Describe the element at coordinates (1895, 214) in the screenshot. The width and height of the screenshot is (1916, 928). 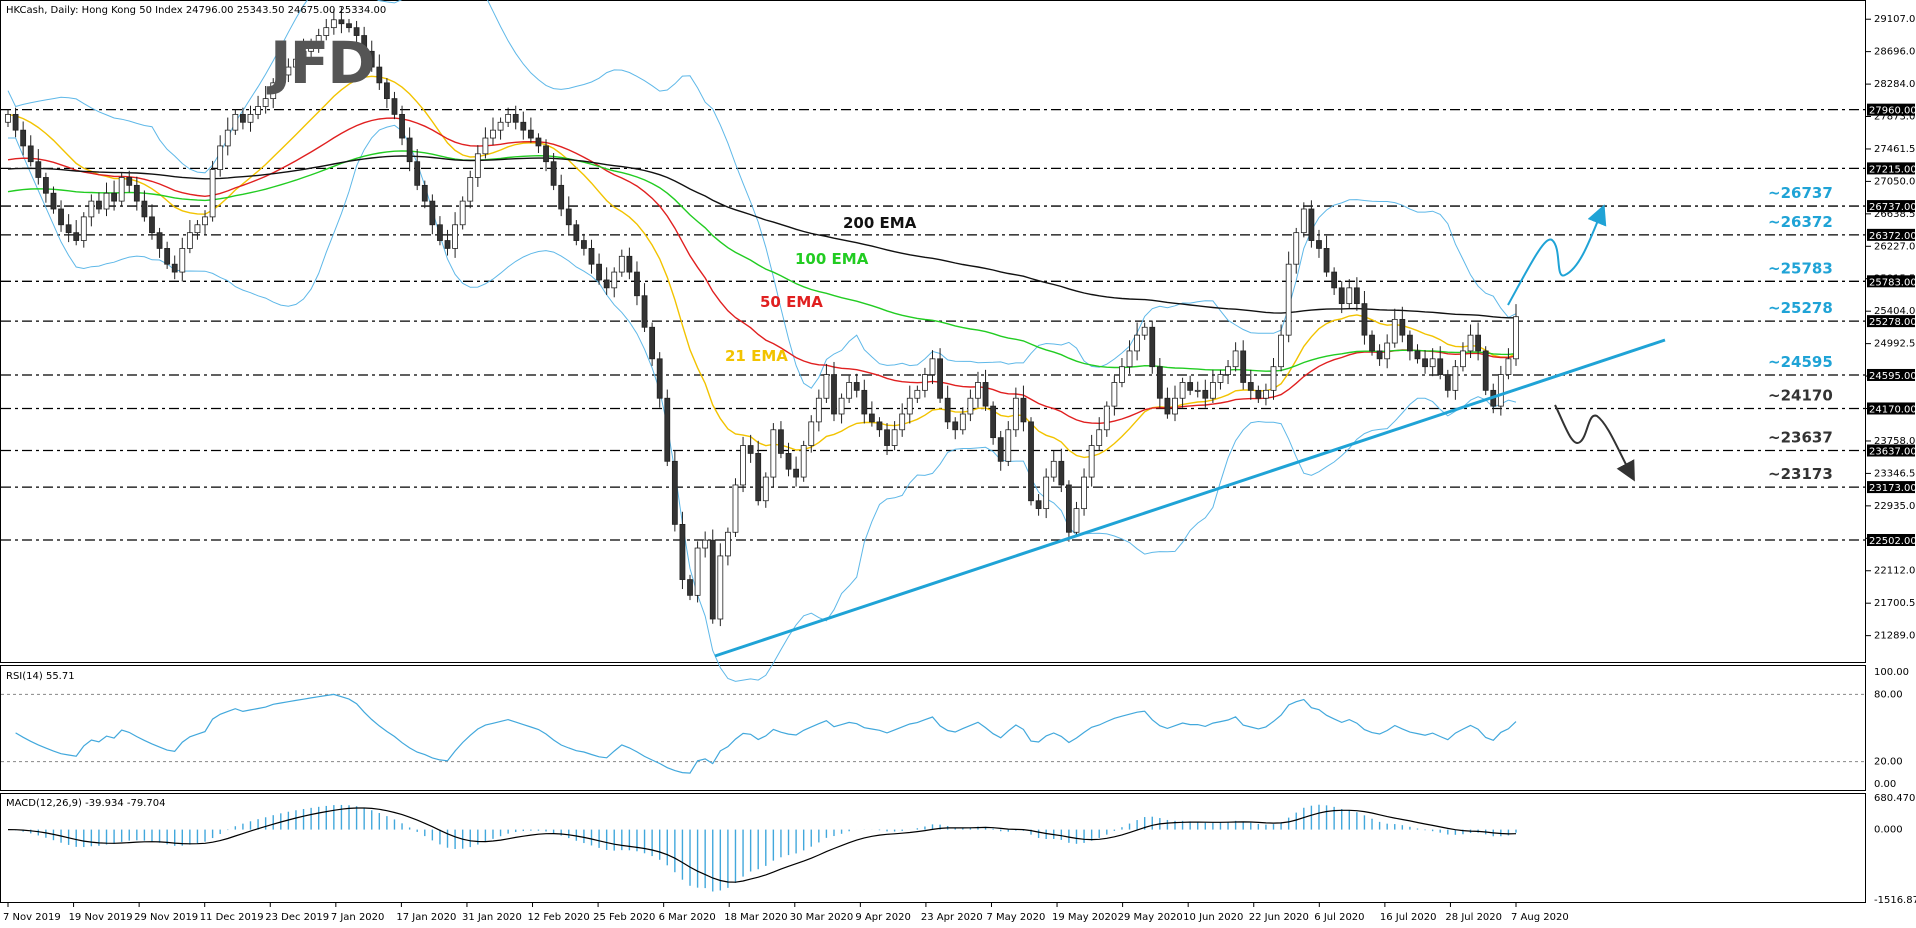
I see `price-tick-label: 26638.50` at that location.